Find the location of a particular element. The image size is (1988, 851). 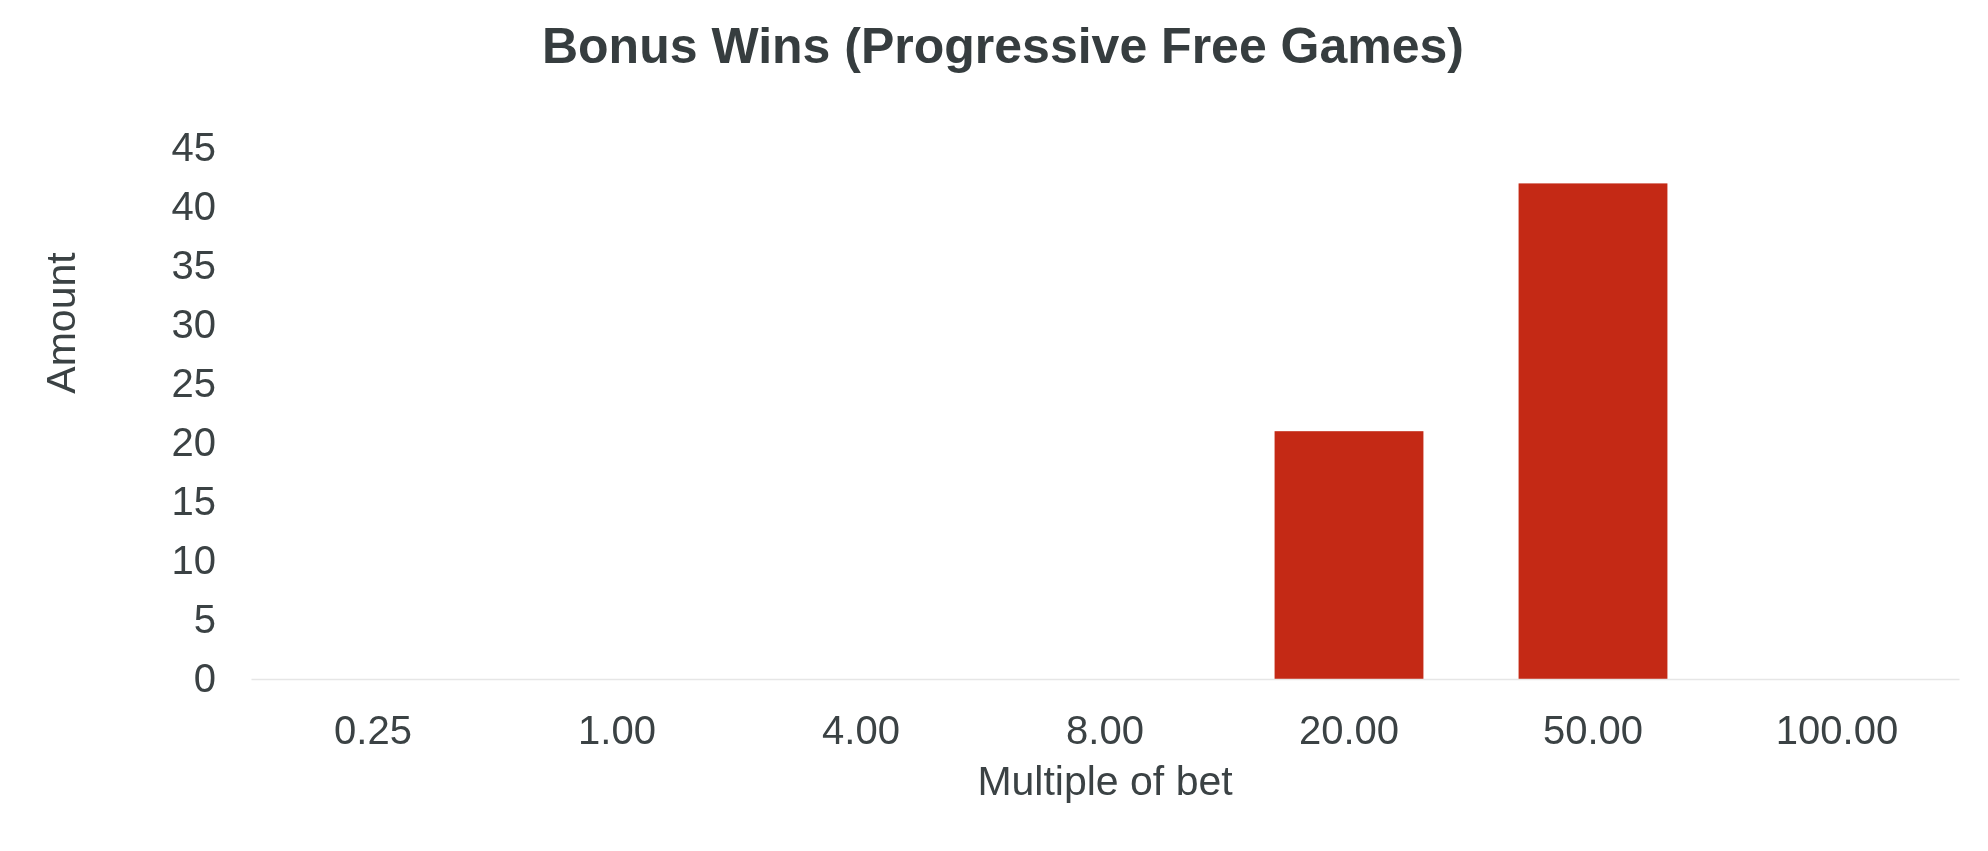

chart-title: Bonus Wins (Progressive Free Games) is located at coordinates (1003, 46).